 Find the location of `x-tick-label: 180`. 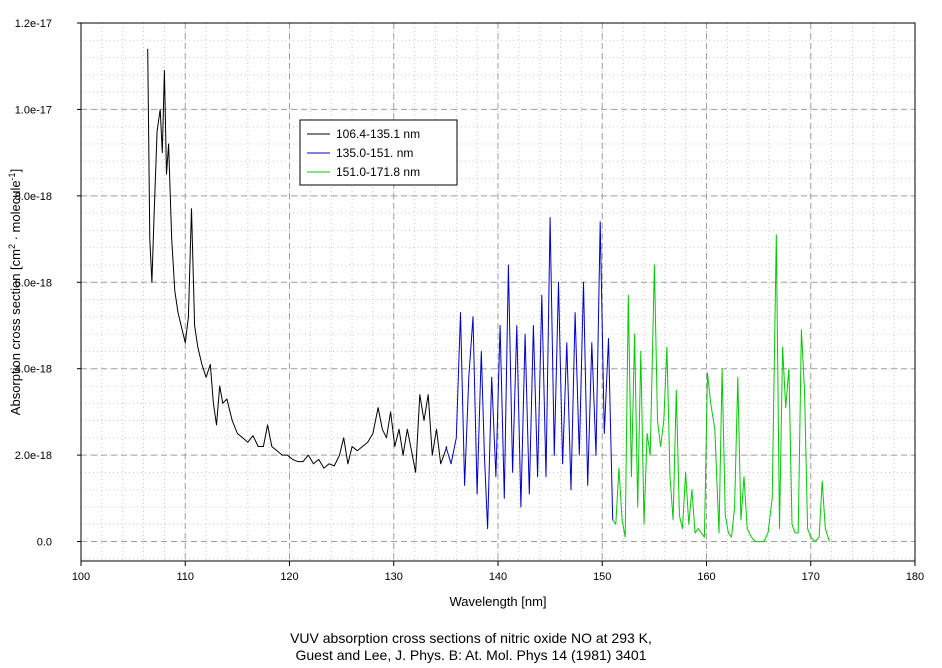

x-tick-label: 180 is located at coordinates (915, 577).